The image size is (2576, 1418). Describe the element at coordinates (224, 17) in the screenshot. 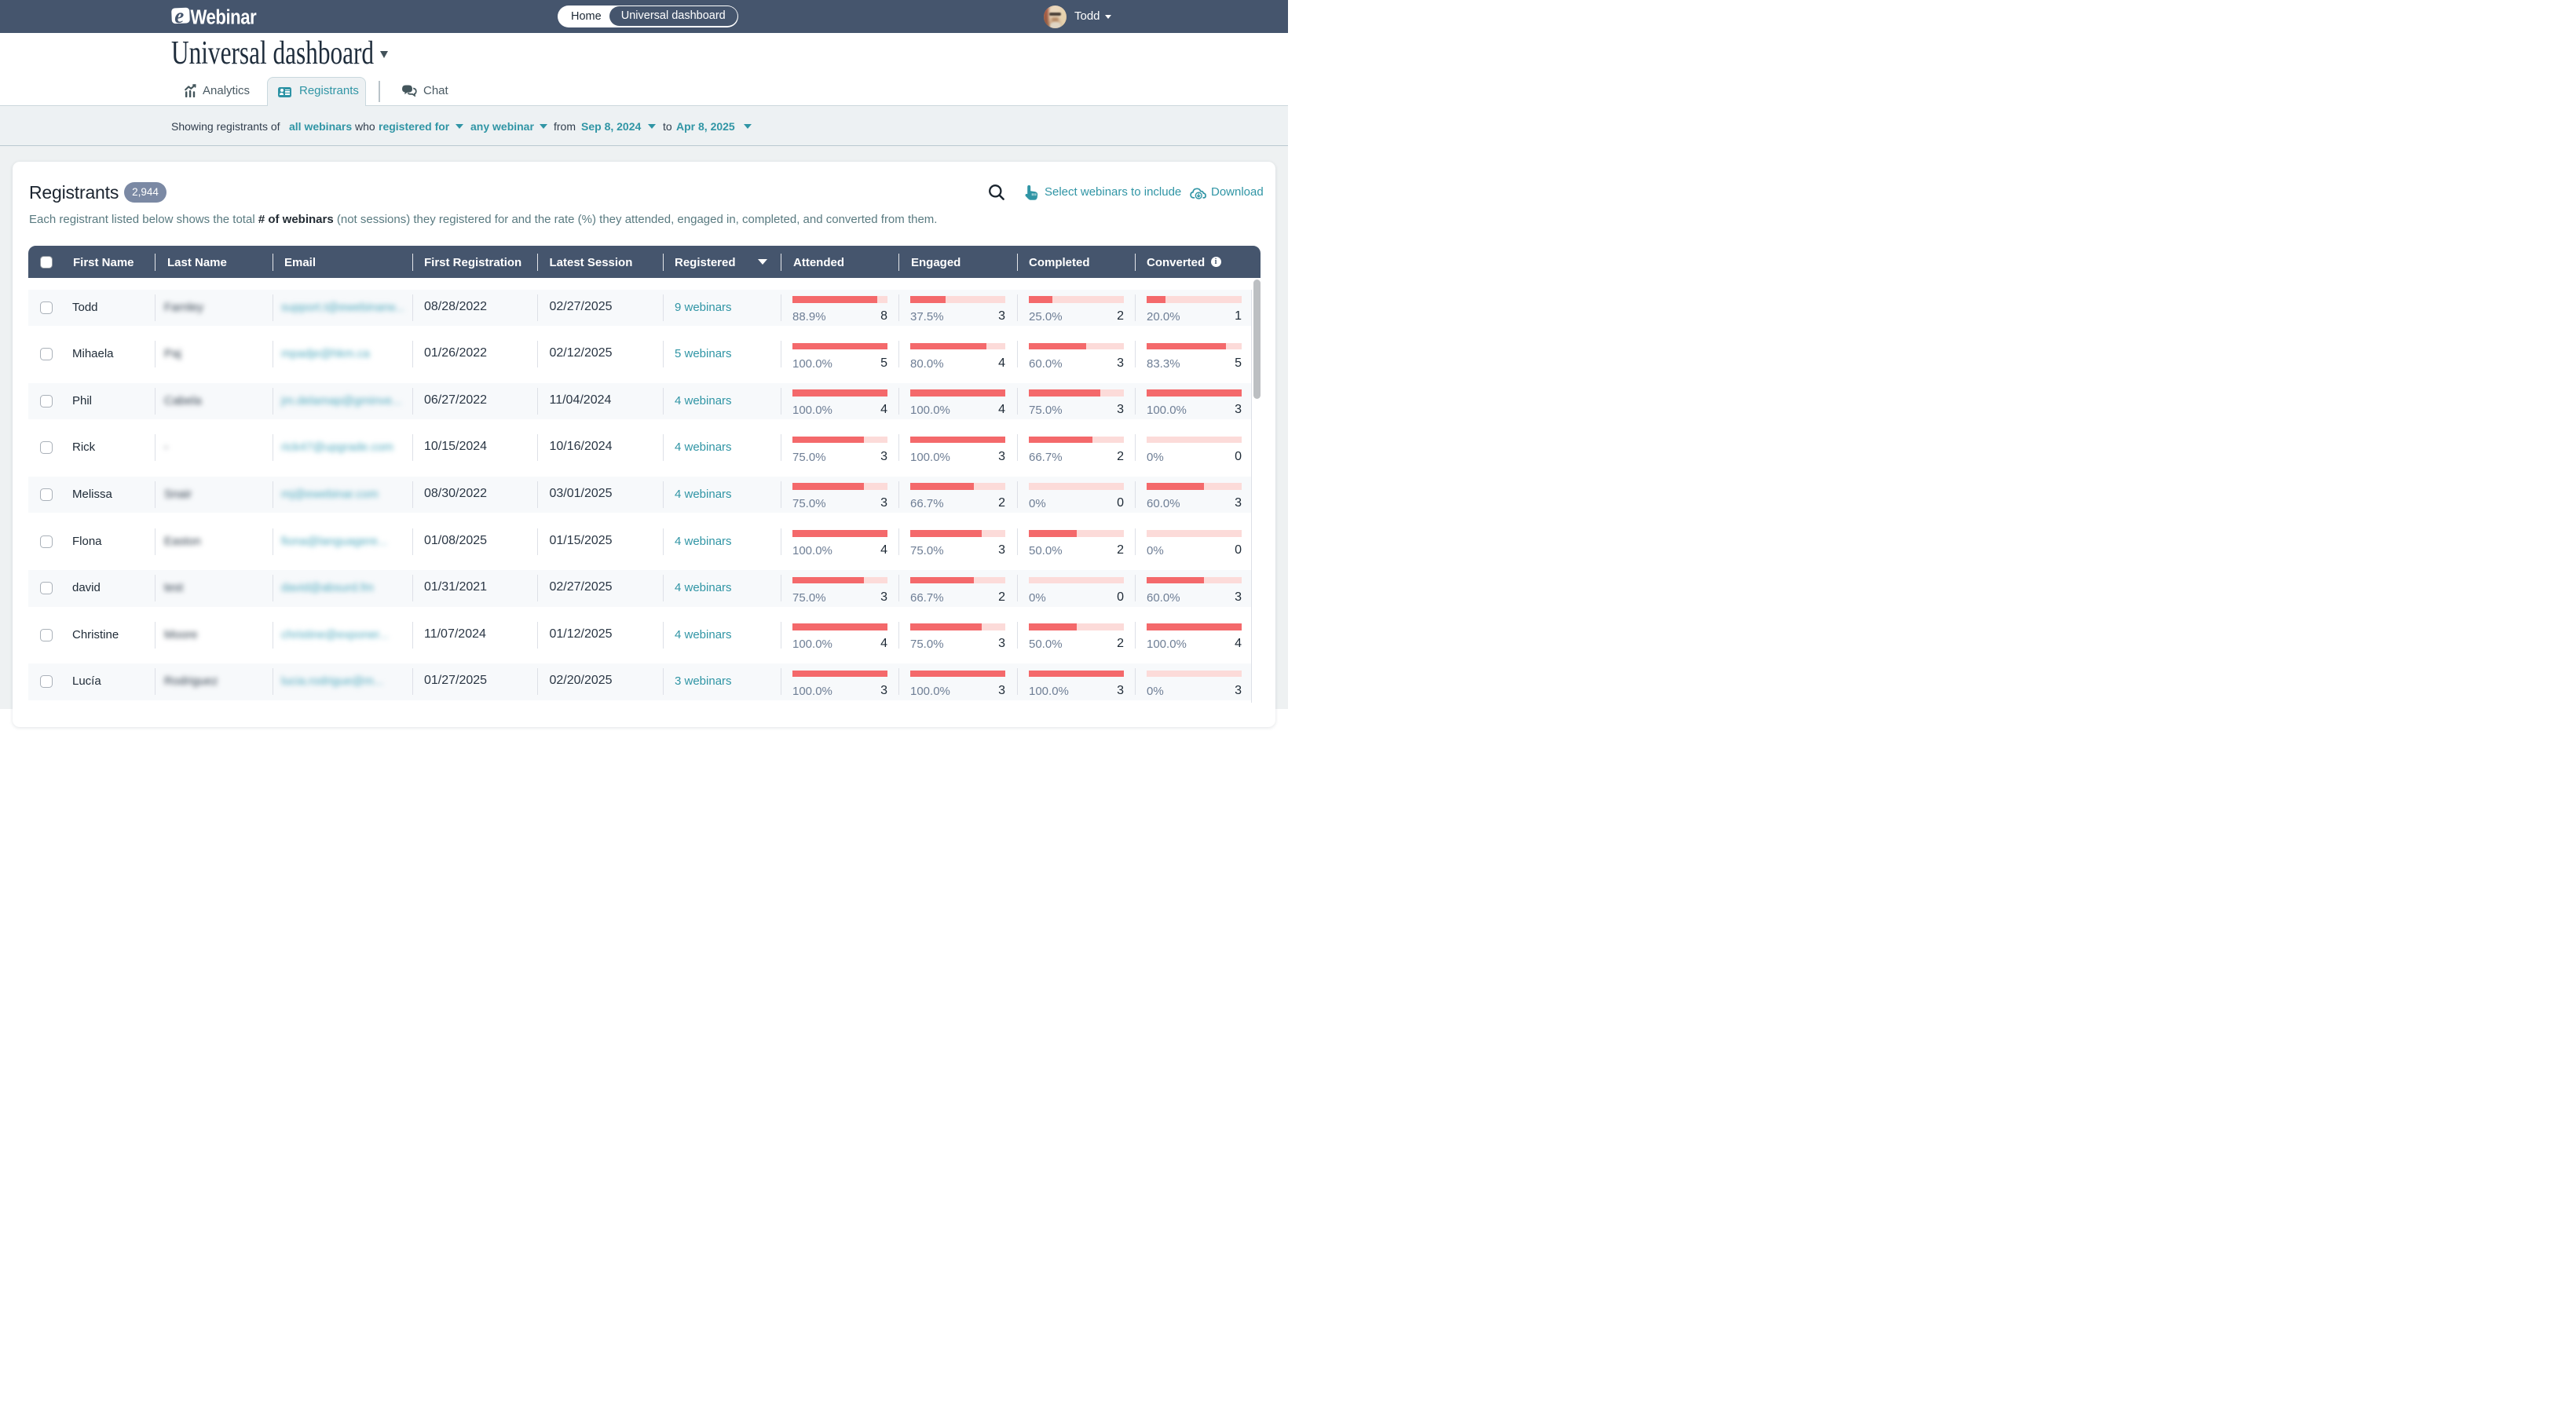

I see `svg-text: Webinar` at that location.